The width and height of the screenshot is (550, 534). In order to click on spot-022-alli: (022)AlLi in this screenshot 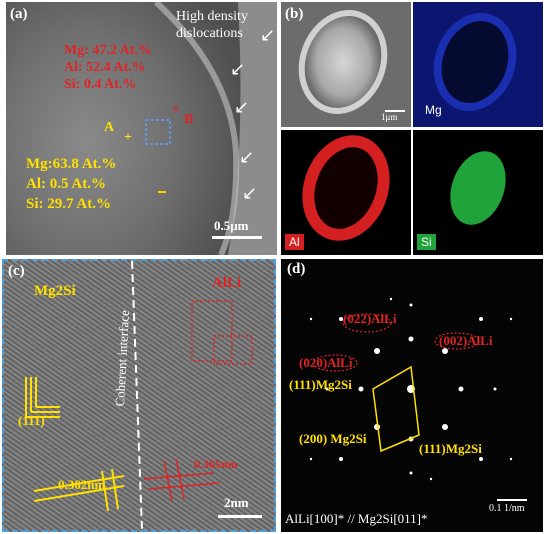, I will do `click(370, 318)`.